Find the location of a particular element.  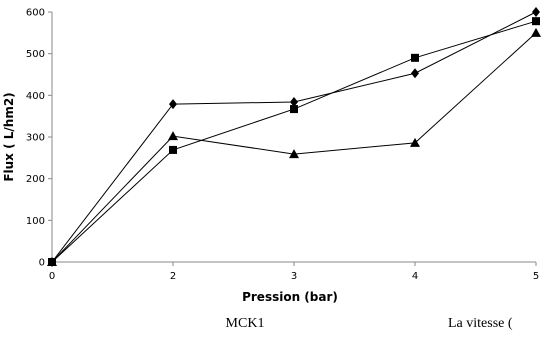

x-tick-label: 3 is located at coordinates (294, 276).